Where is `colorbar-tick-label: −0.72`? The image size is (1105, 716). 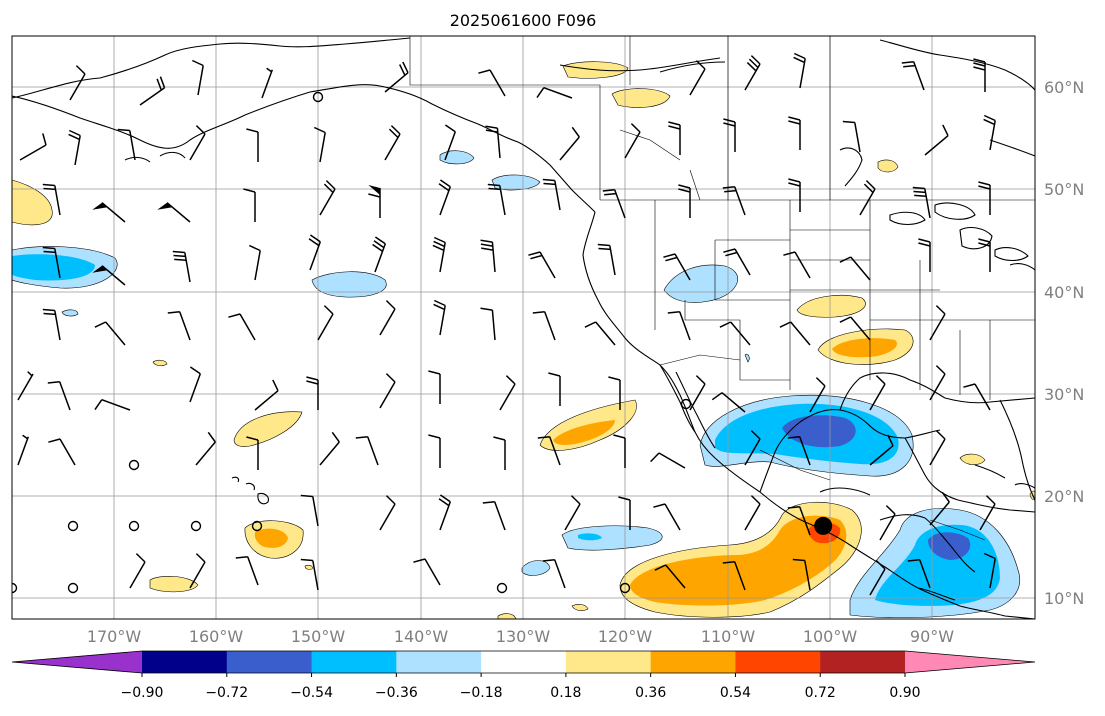
colorbar-tick-label: −0.72 is located at coordinates (226, 693).